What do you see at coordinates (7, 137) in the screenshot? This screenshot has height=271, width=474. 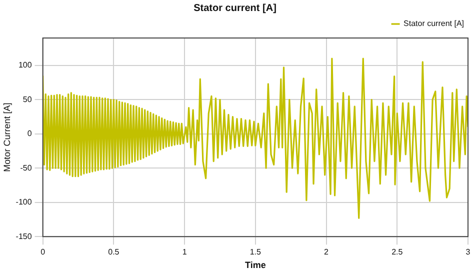 I see `y-axis-title: Motor Current [A]` at bounding box center [7, 137].